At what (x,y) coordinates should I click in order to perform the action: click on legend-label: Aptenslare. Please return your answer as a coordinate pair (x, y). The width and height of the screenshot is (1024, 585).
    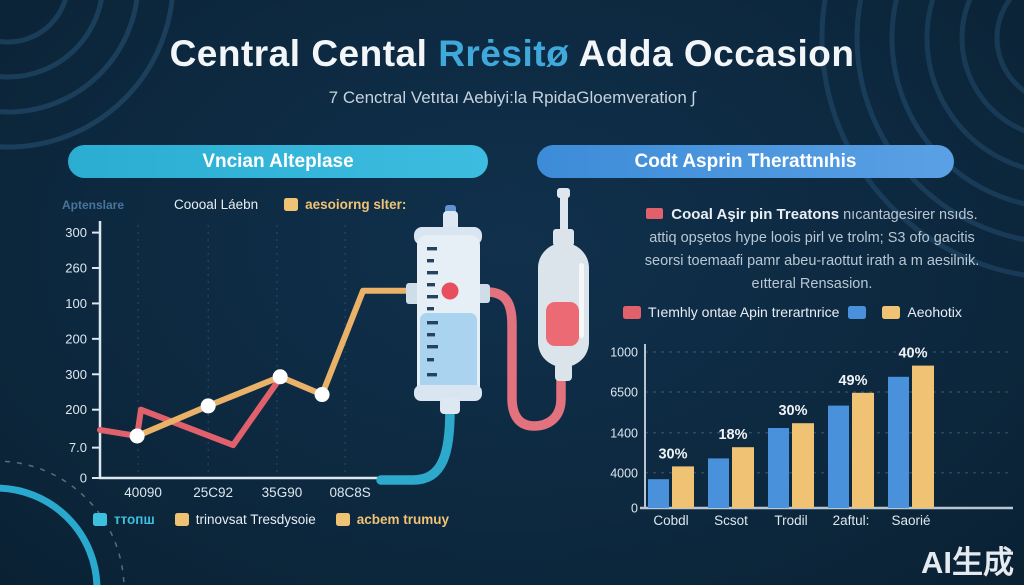
    Looking at the image, I should click on (93, 204).